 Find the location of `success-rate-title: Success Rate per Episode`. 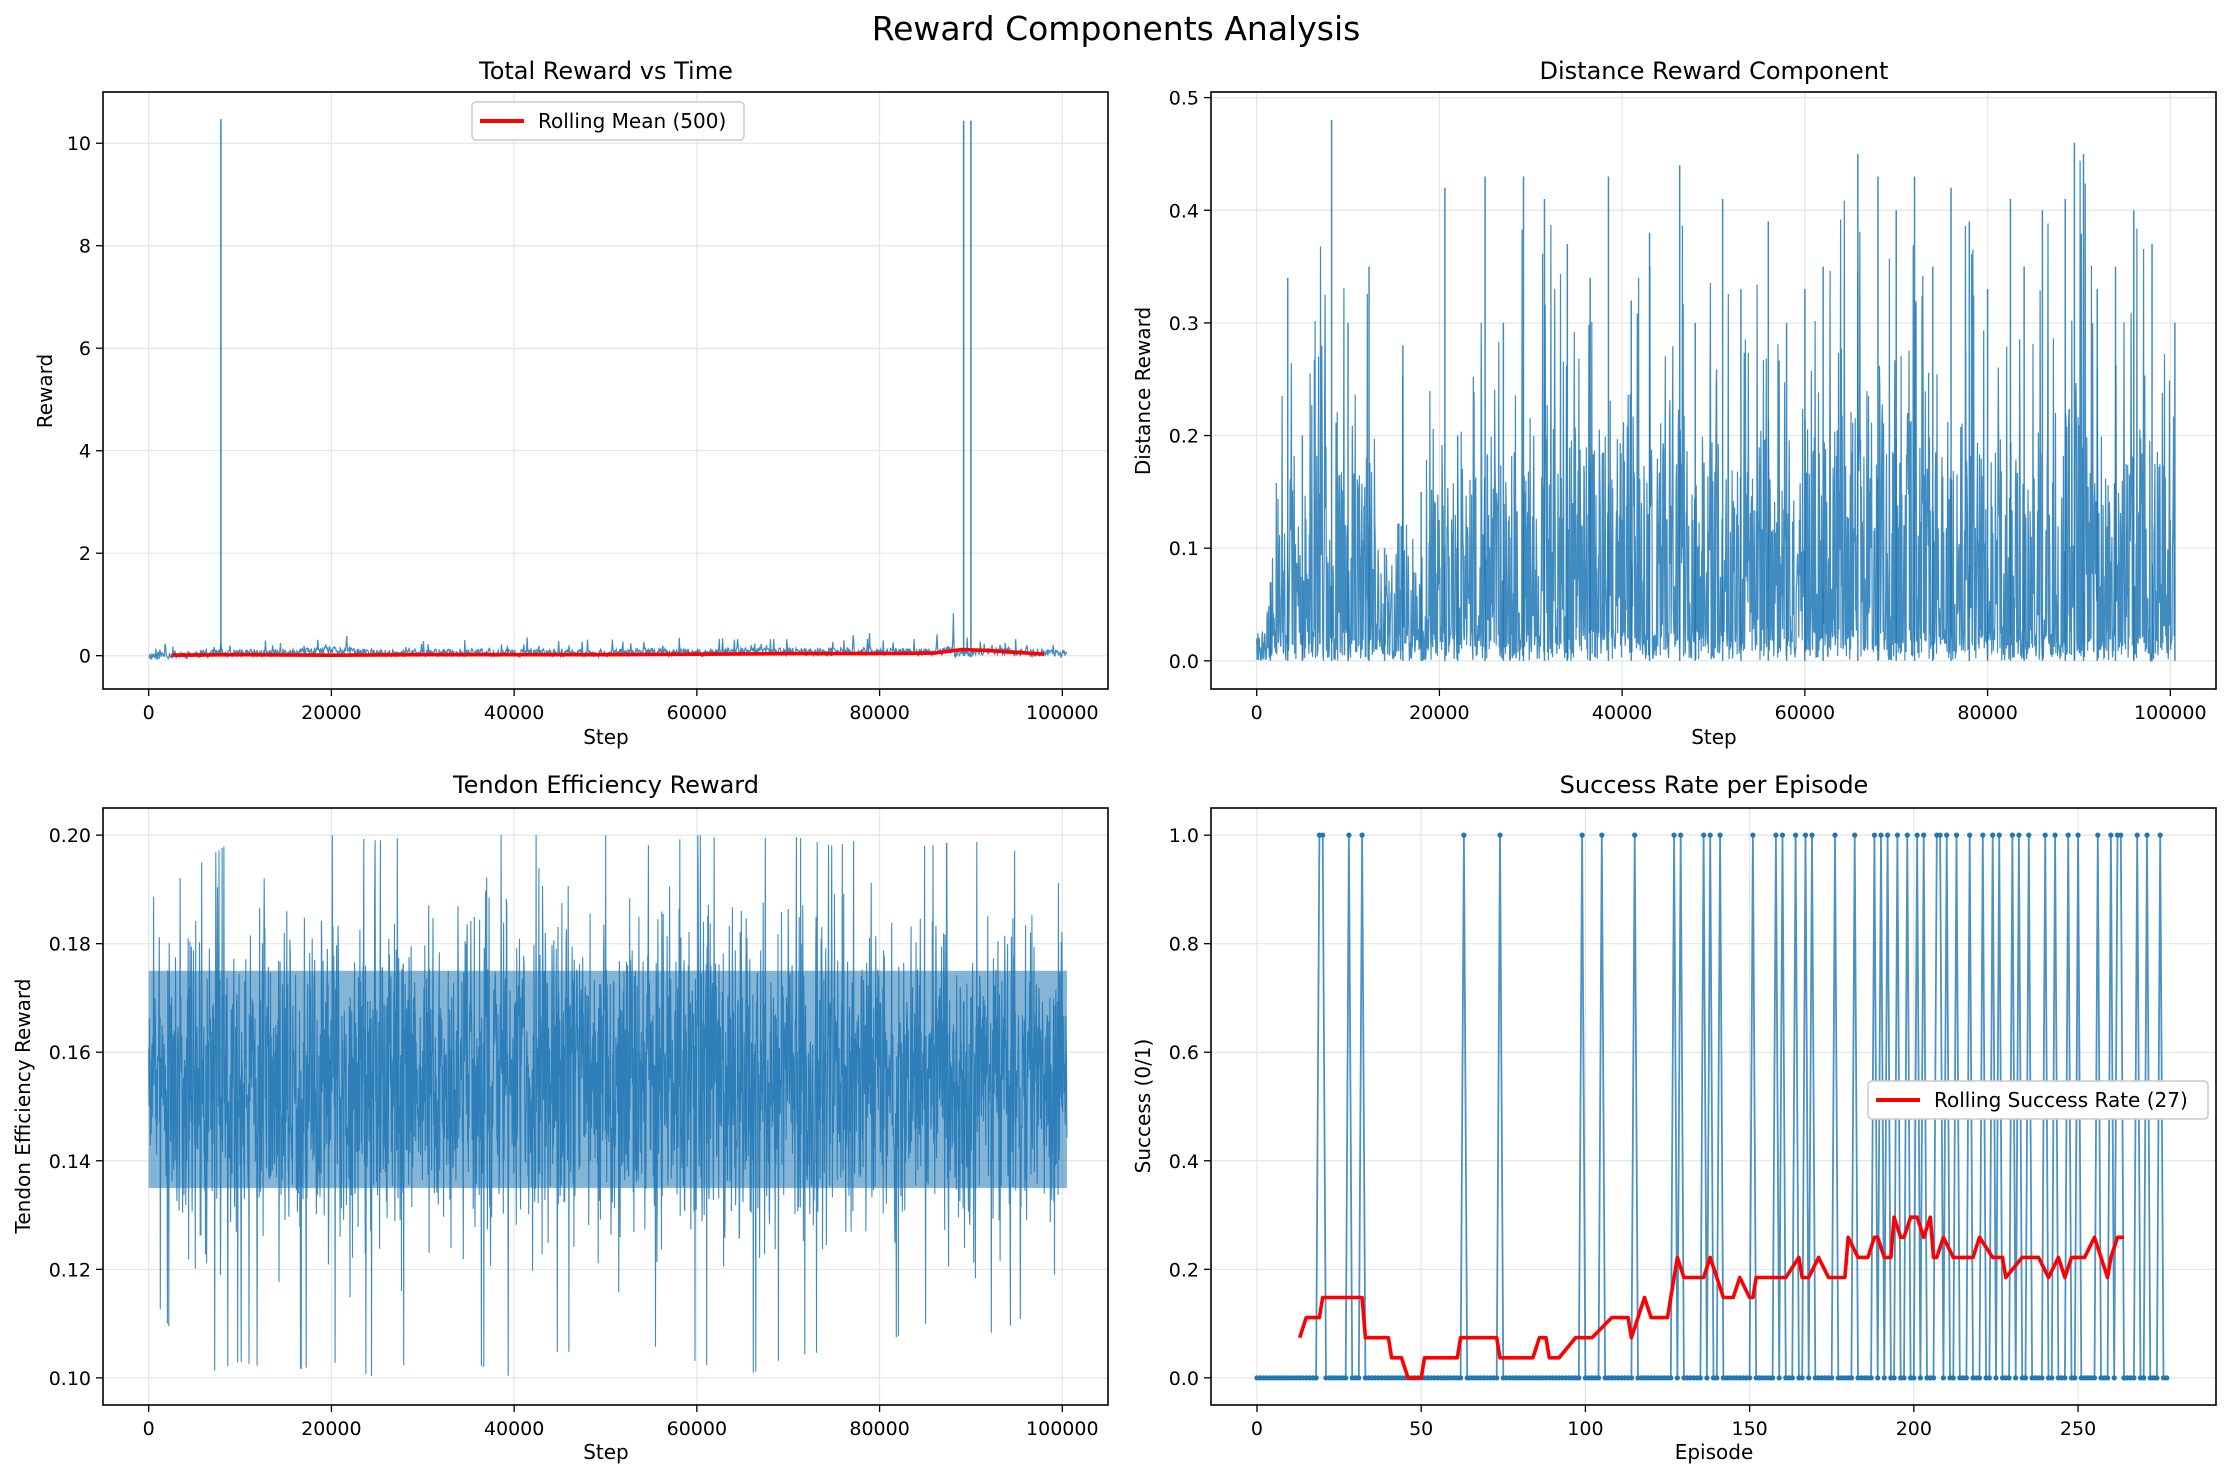

success-rate-title: Success Rate per Episode is located at coordinates (1714, 785).